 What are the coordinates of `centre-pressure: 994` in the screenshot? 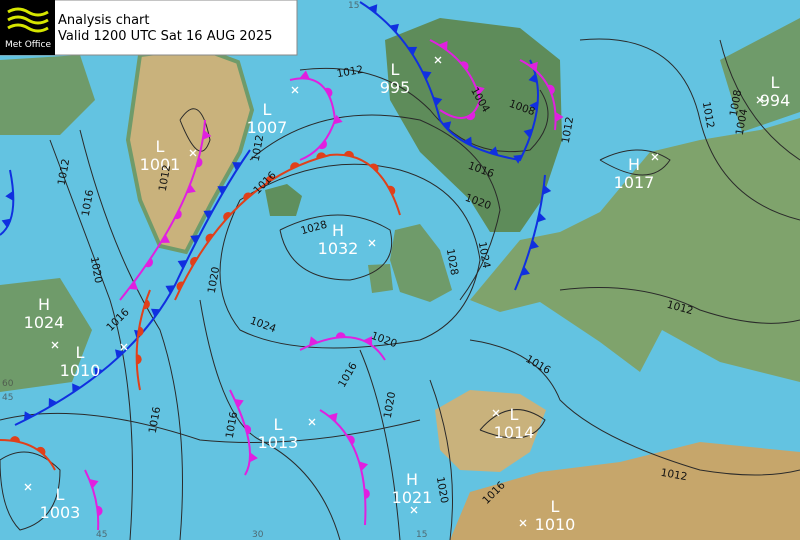 It's located at (775, 100).